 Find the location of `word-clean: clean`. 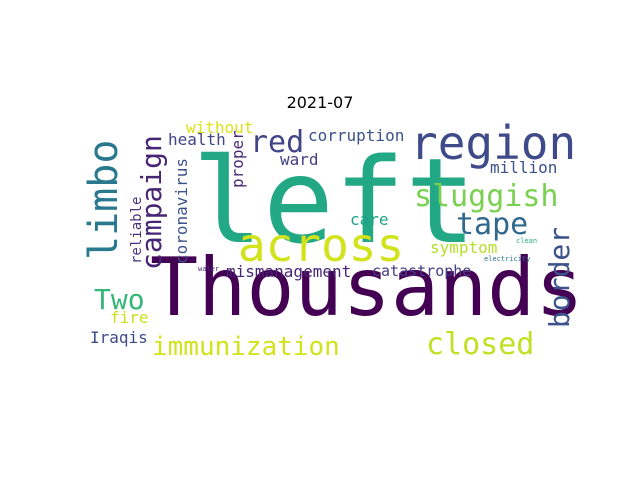

word-clean: clean is located at coordinates (527, 241).